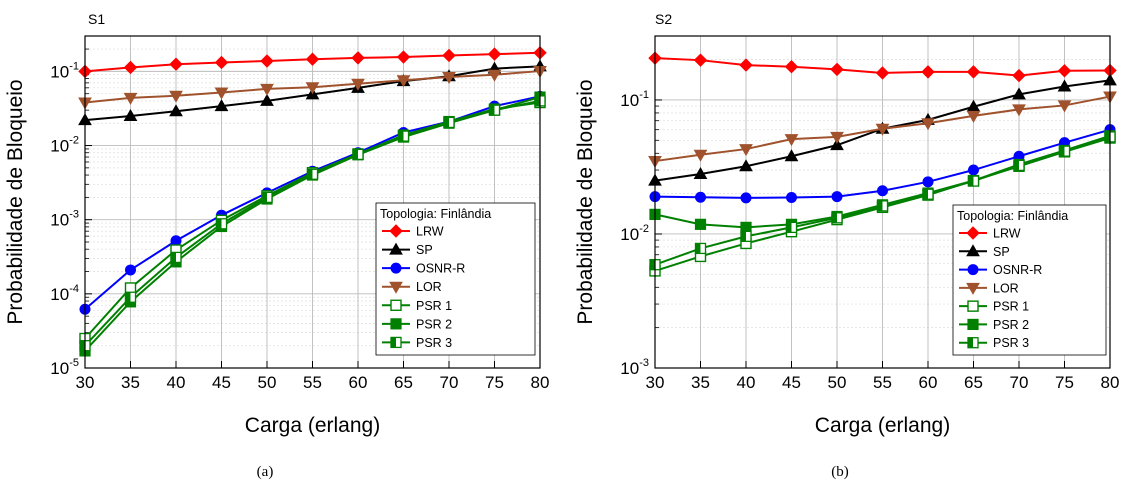 Image resolution: width=1127 pixels, height=485 pixels. What do you see at coordinates (74, 289) in the screenshot?
I see `y-tick-exponent-a: -4` at bounding box center [74, 289].